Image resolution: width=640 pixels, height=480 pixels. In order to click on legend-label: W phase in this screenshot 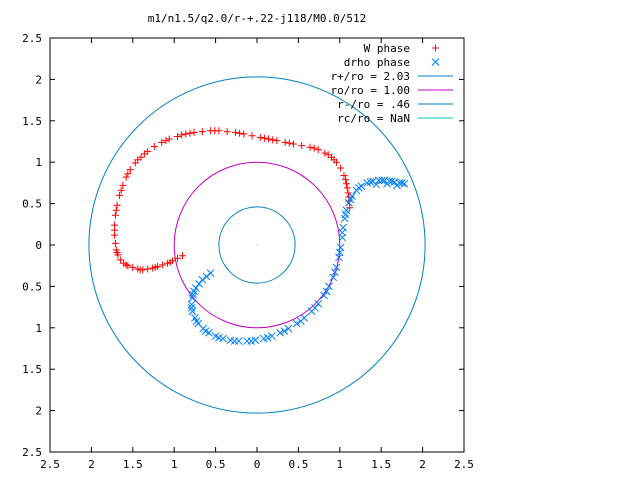, I will do `click(387, 48)`.